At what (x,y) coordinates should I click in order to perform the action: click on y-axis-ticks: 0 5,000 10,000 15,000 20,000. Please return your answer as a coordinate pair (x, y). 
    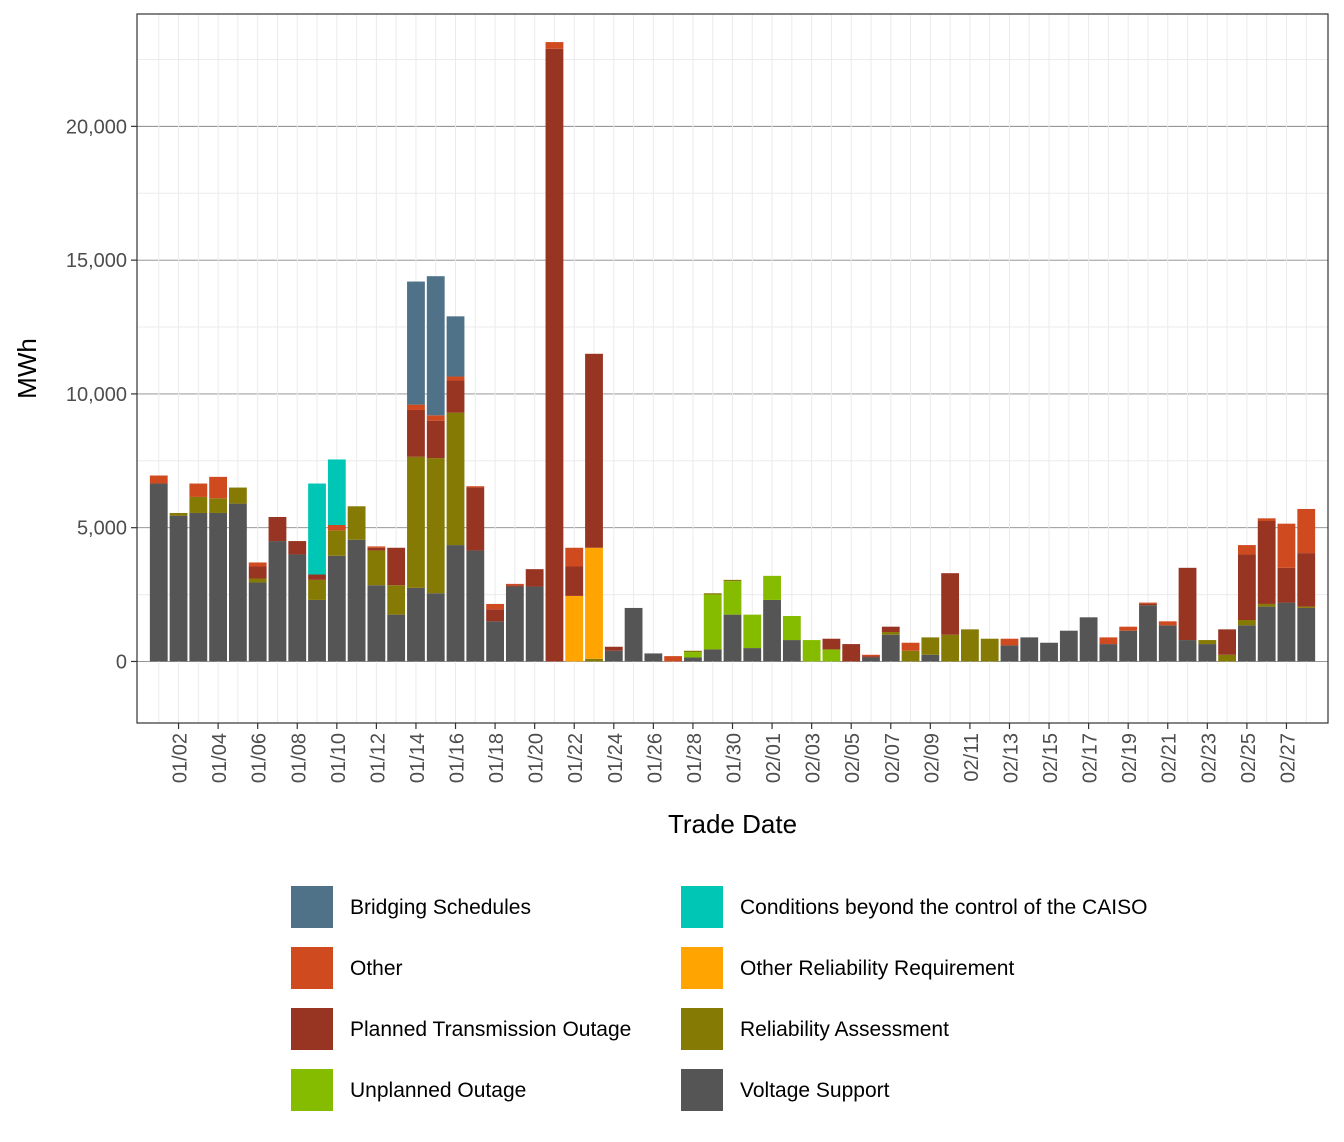
    Looking at the image, I should click on (101, 394).